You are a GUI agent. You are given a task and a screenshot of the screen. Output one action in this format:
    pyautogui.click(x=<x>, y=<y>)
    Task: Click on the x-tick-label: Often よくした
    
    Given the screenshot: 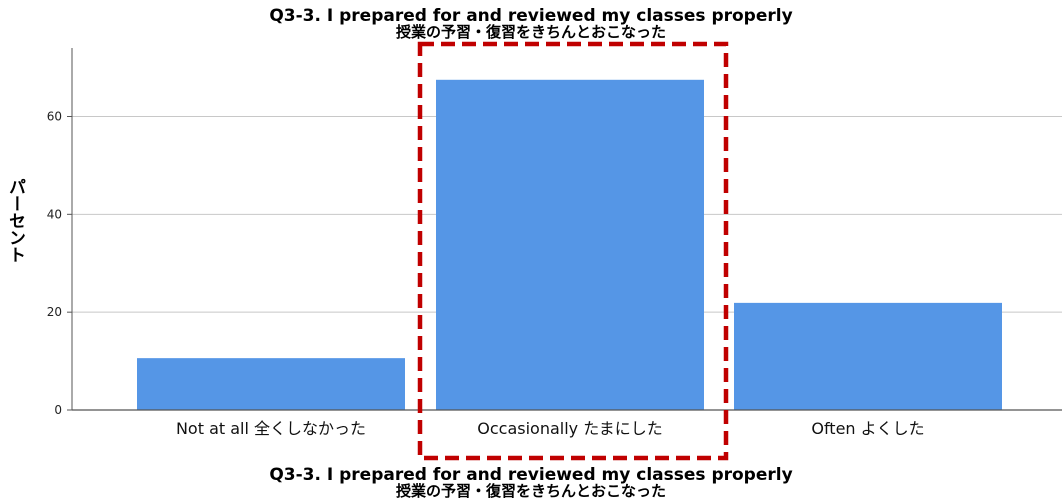 What is the action you would take?
    pyautogui.click(x=867, y=428)
    